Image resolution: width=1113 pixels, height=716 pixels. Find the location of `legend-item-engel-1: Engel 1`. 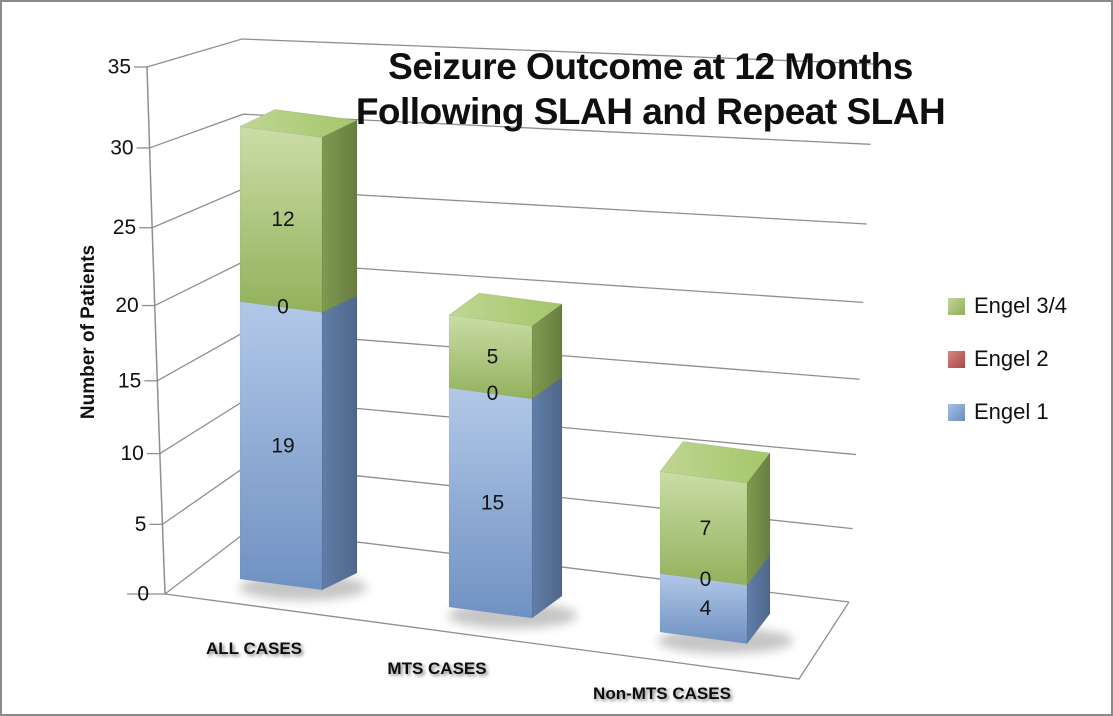

legend-item-engel-1: Engel 1 is located at coordinates (1007, 412).